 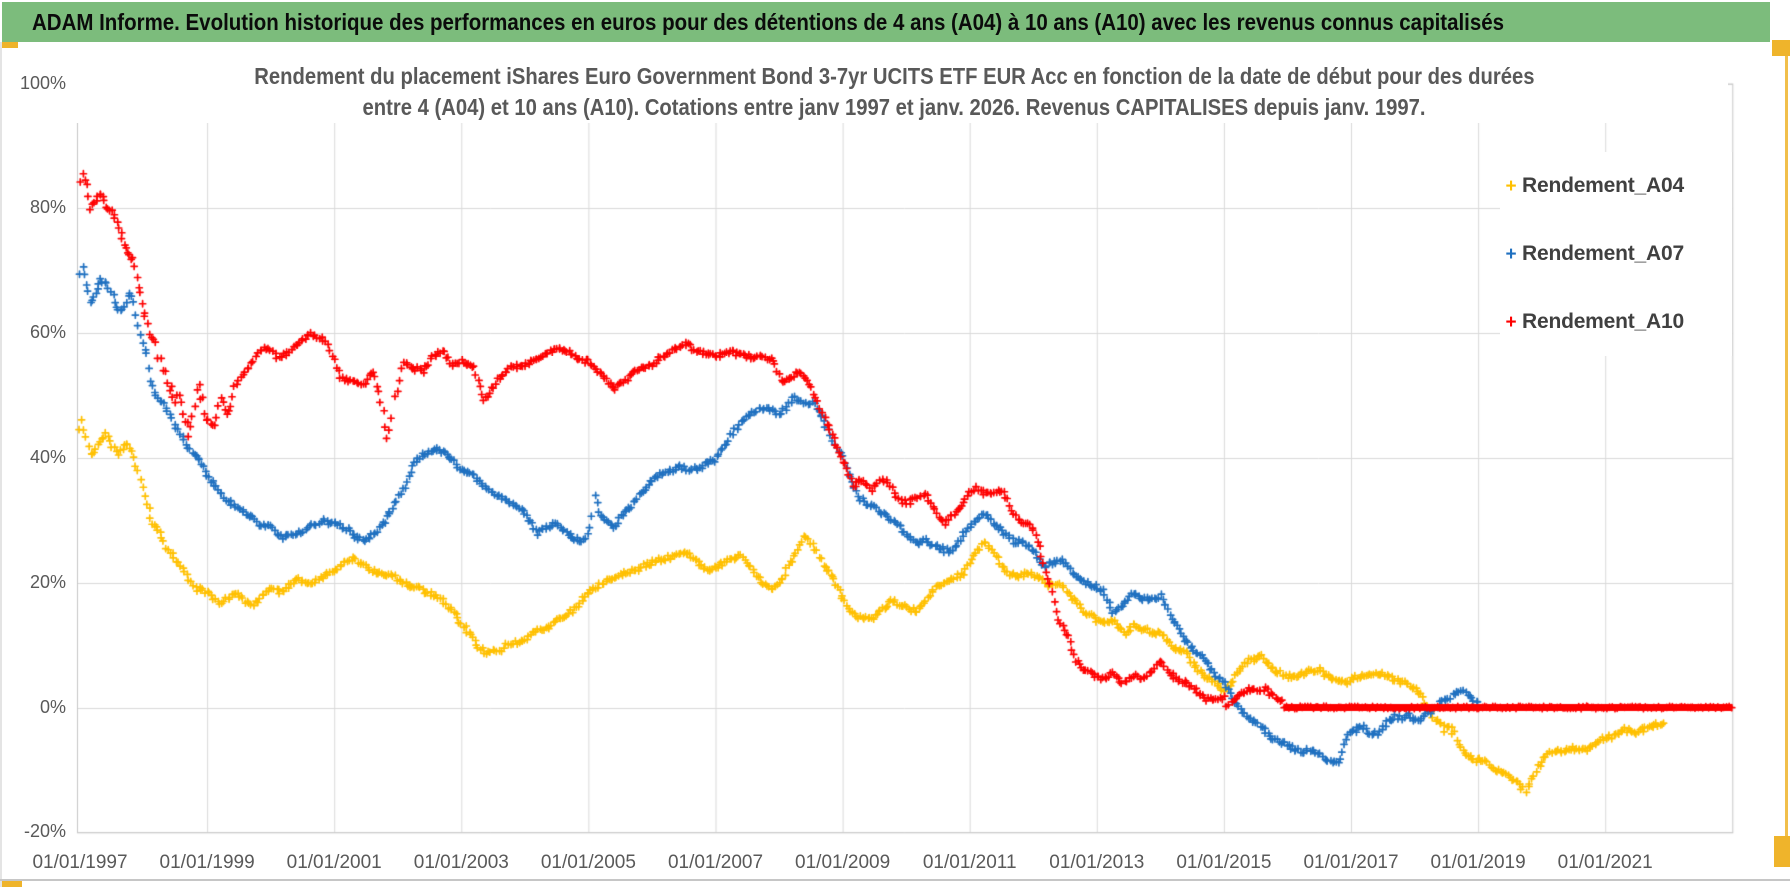 What do you see at coordinates (1603, 185) in the screenshot?
I see `legend-label: Rendement_A04` at bounding box center [1603, 185].